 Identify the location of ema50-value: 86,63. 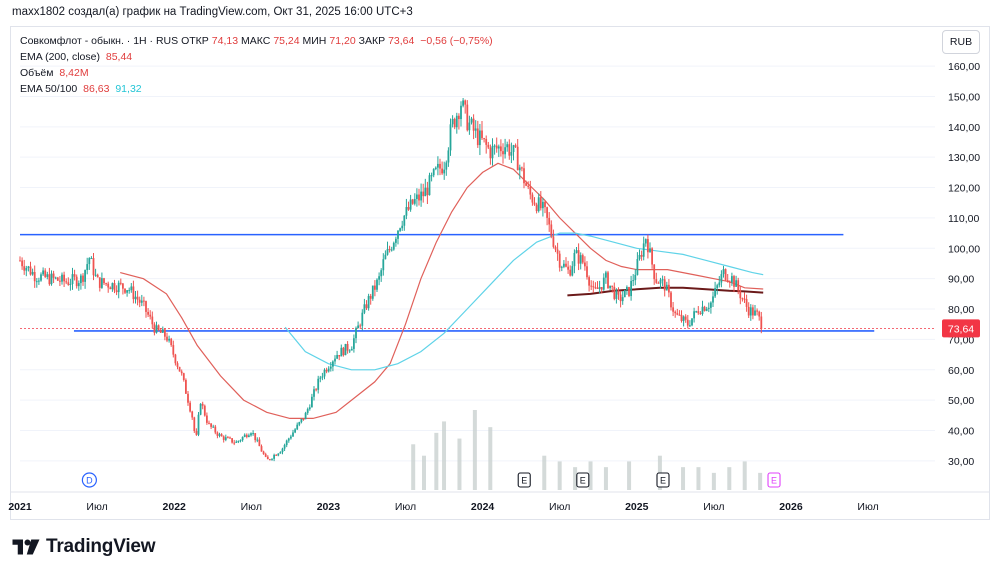
(96, 89).